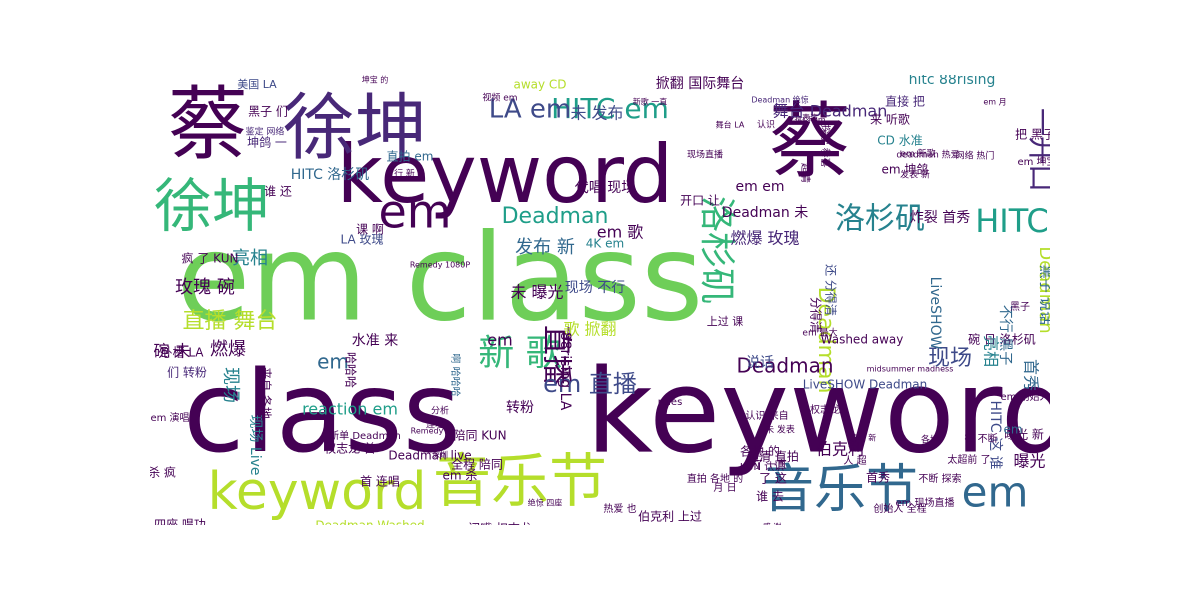  Describe the element at coordinates (435, 425) in the screenshot. I see `word-135: 连唱` at that location.